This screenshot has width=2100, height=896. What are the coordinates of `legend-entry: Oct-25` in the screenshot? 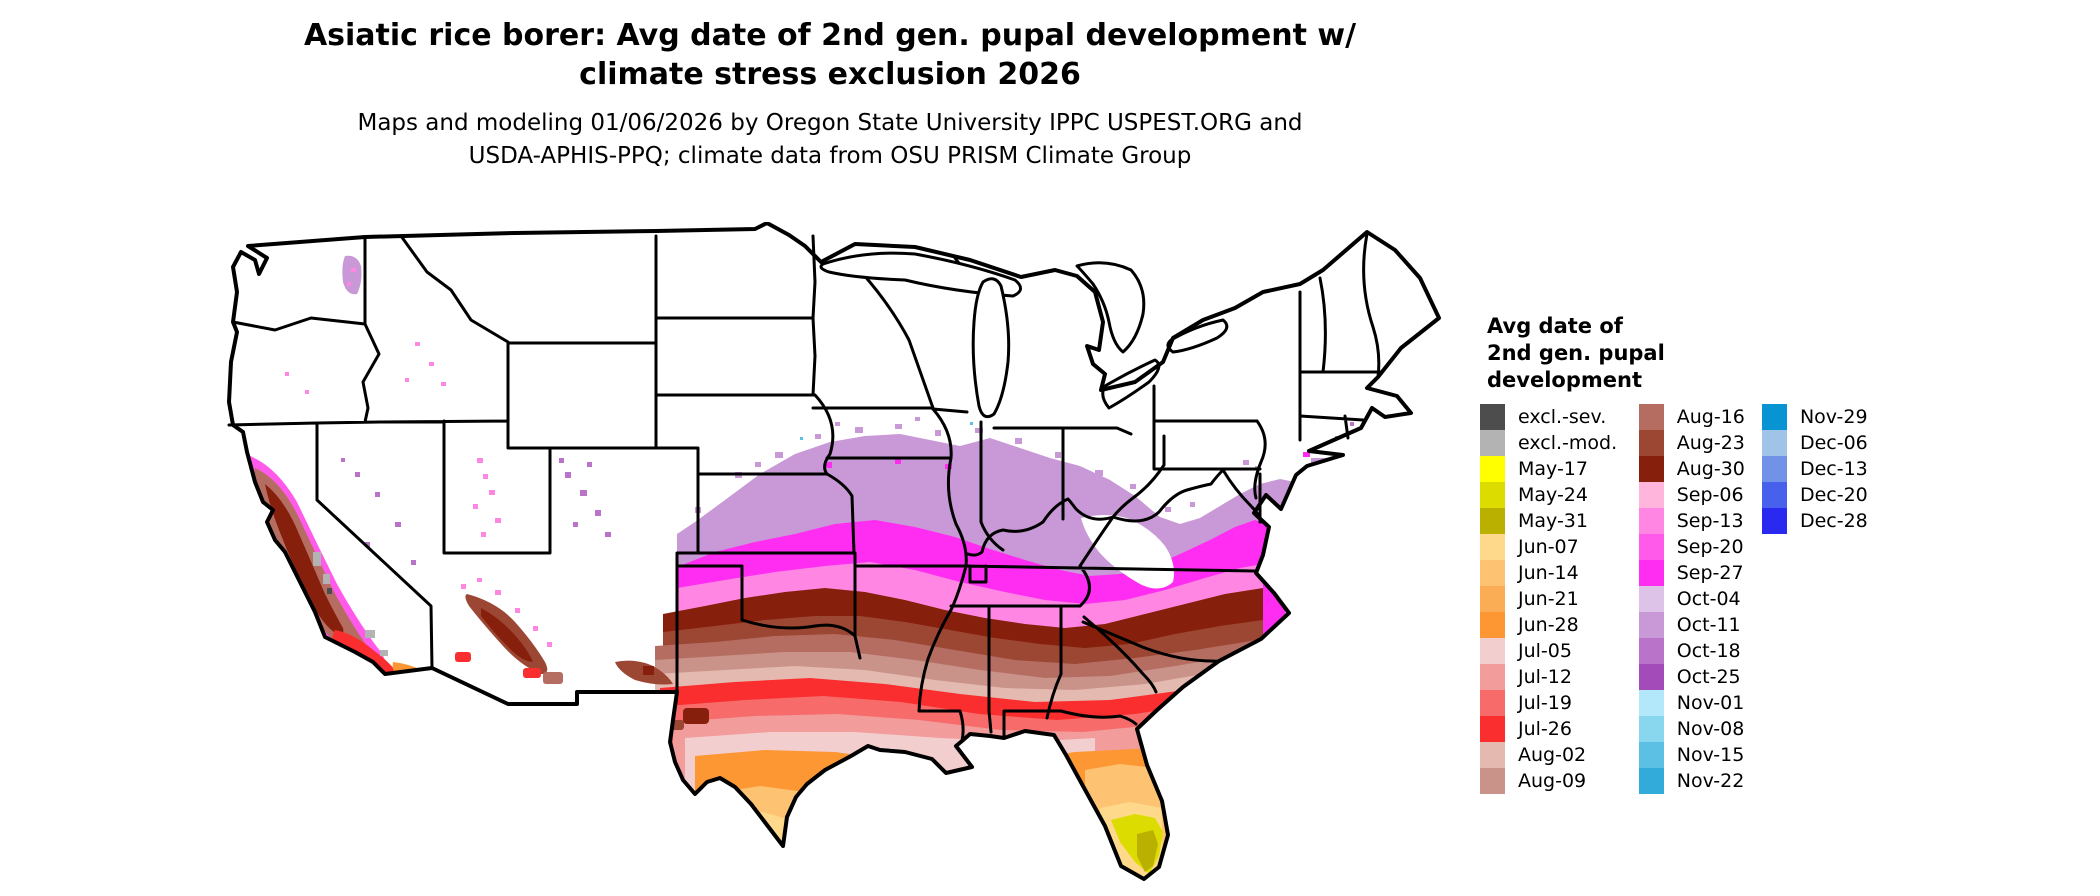 It's located at (1700, 677).